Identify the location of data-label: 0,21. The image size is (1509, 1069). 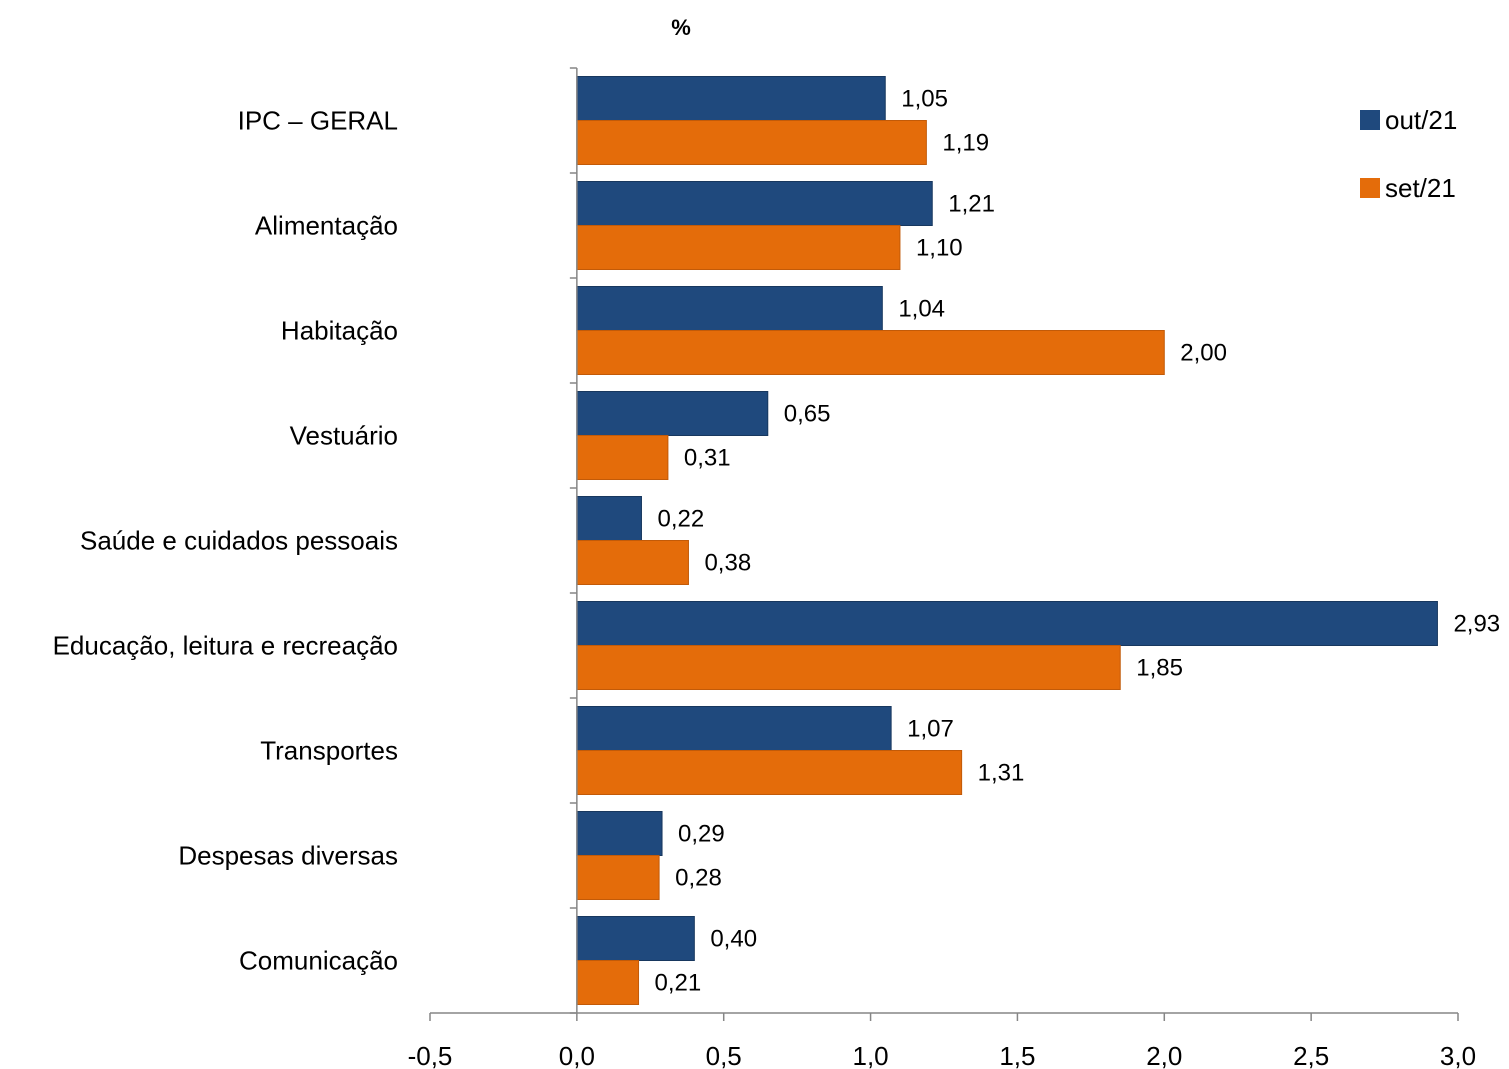
(678, 983).